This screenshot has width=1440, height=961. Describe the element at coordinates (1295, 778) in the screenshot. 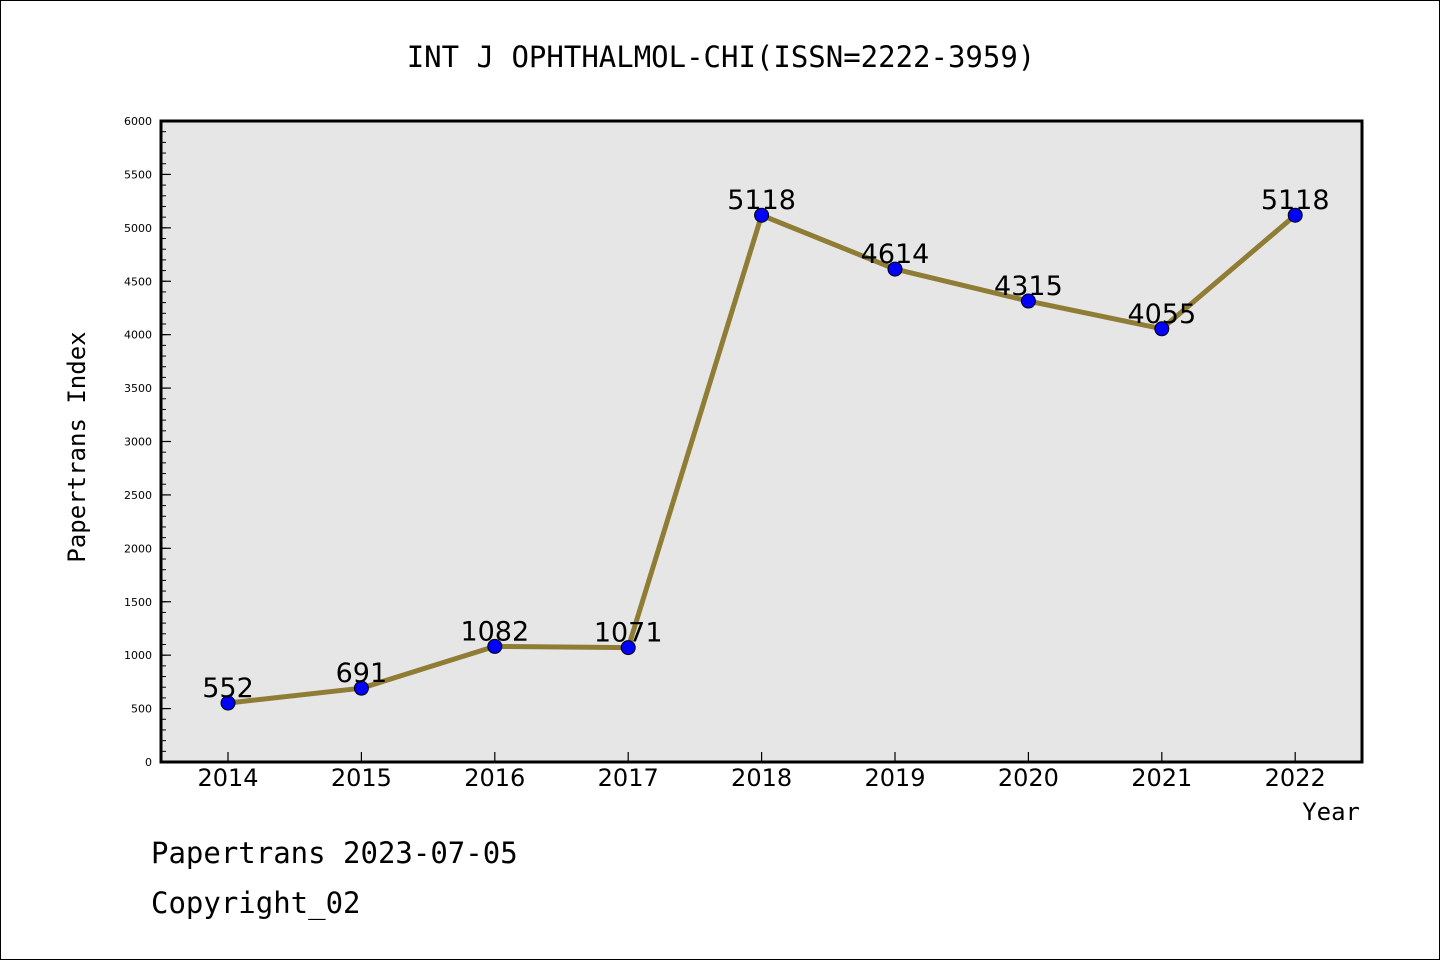

I see `x-tick-label: 2022` at that location.